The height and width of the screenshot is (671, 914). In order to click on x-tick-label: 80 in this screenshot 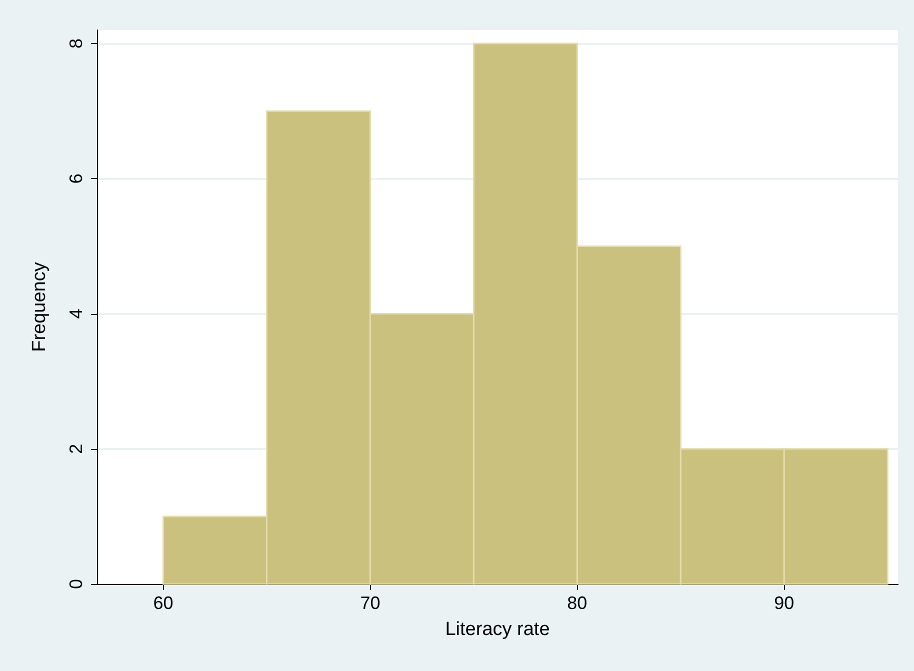, I will do `click(577, 603)`.